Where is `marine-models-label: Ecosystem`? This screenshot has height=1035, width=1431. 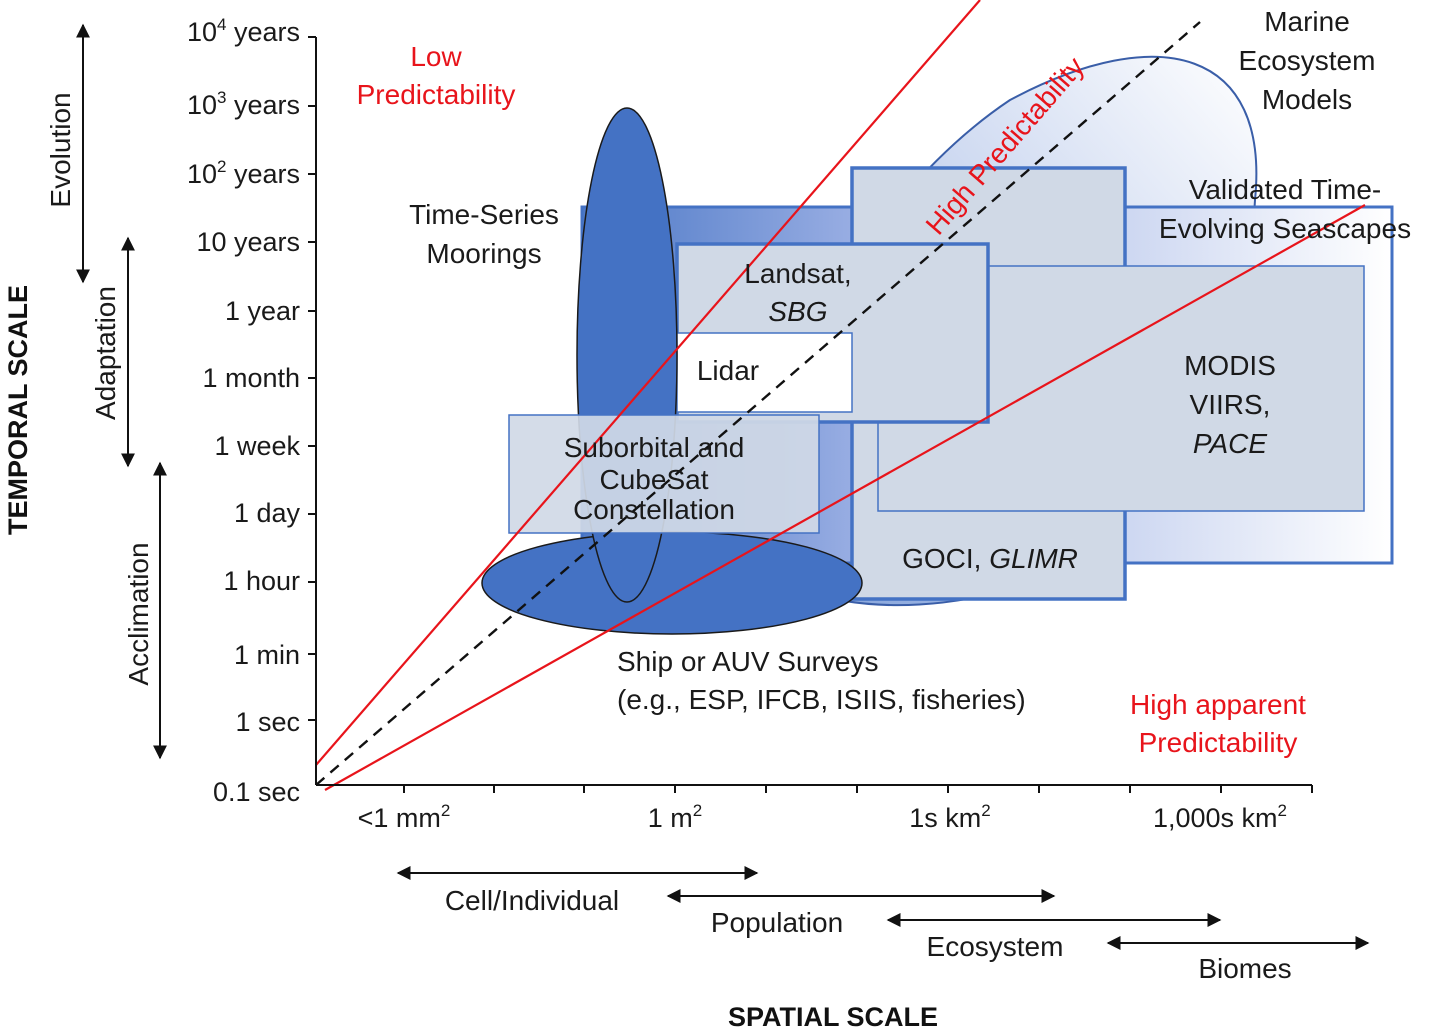
marine-models-label: Ecosystem is located at coordinates (1307, 60).